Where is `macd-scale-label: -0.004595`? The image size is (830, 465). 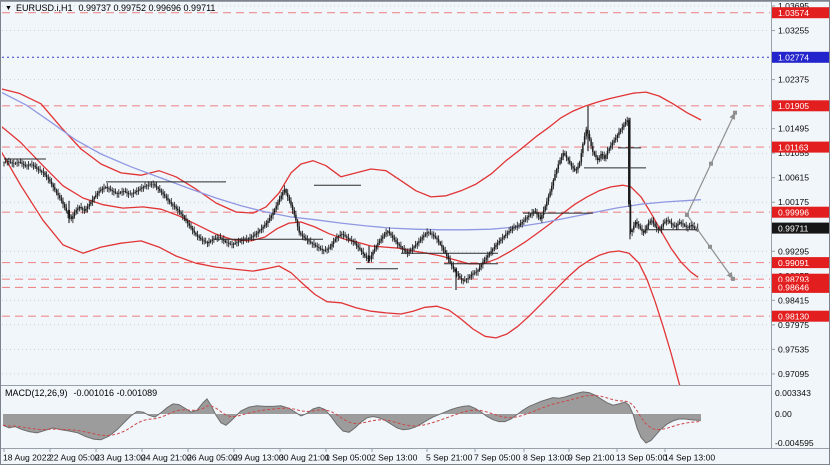 macd-scale-label: -0.004595 is located at coordinates (794, 443).